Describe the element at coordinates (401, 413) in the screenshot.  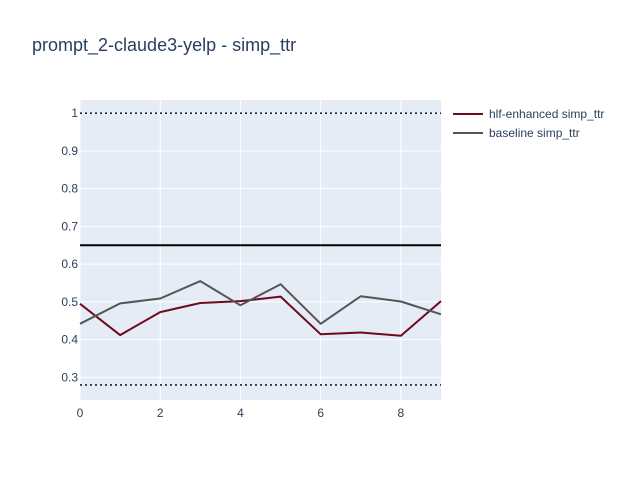
I see `x-tick-label: 8` at that location.